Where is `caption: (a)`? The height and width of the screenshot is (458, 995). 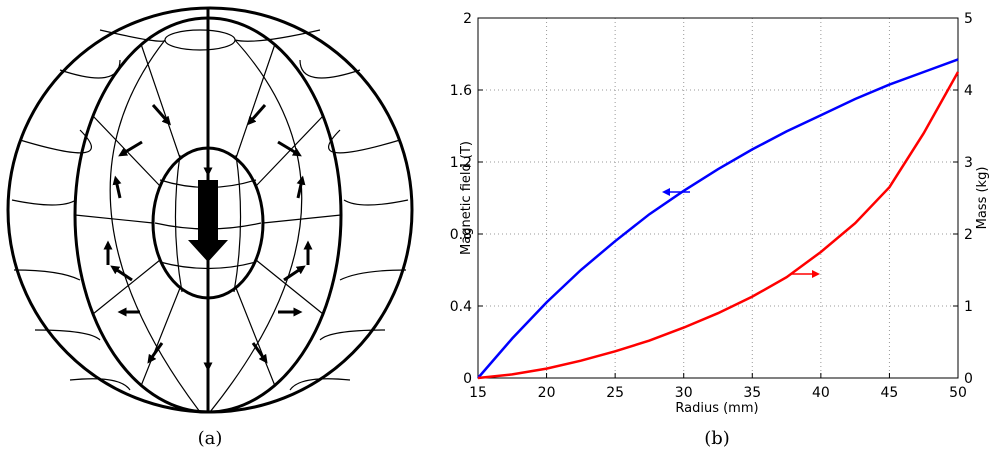
caption: (a) is located at coordinates (210, 438).